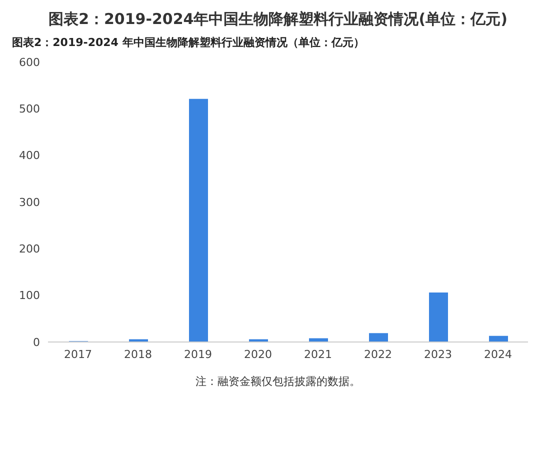  I want to click on y-tick-label: 200, so click(29, 249).